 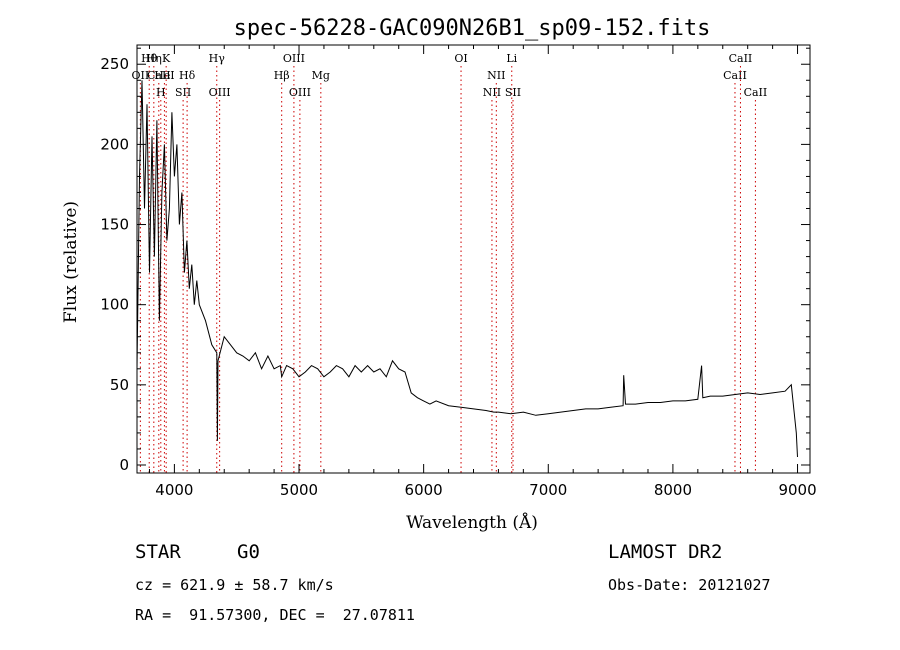 What do you see at coordinates (424, 490) in the screenshot?
I see `x-tick-label: 6000` at bounding box center [424, 490].